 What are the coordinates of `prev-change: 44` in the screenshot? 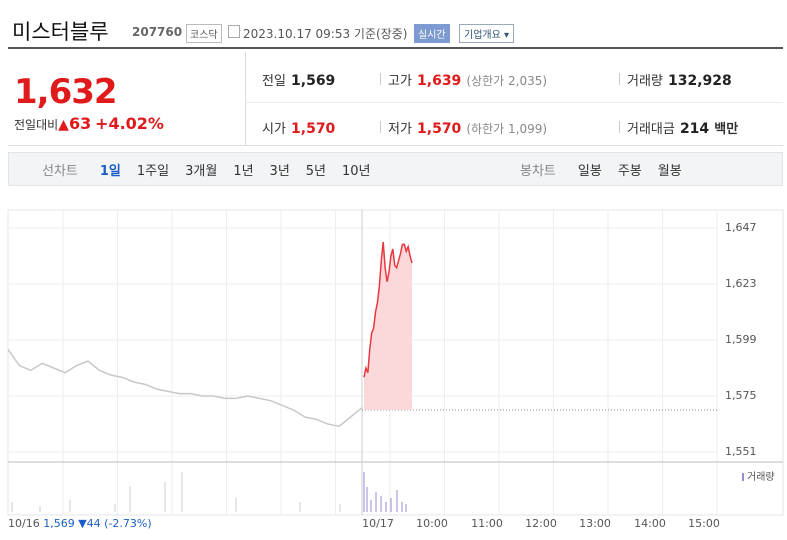 It's located at (94, 523).